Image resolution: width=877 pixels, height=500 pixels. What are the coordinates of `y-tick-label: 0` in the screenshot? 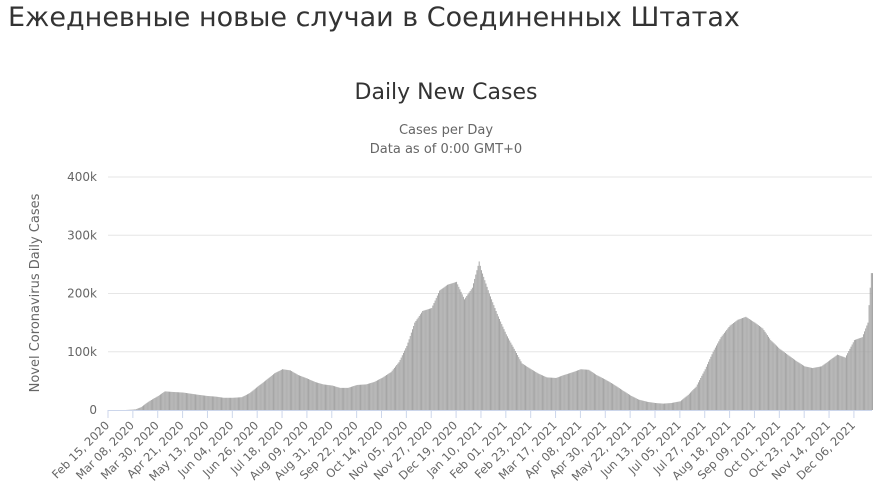 It's located at (93, 410).